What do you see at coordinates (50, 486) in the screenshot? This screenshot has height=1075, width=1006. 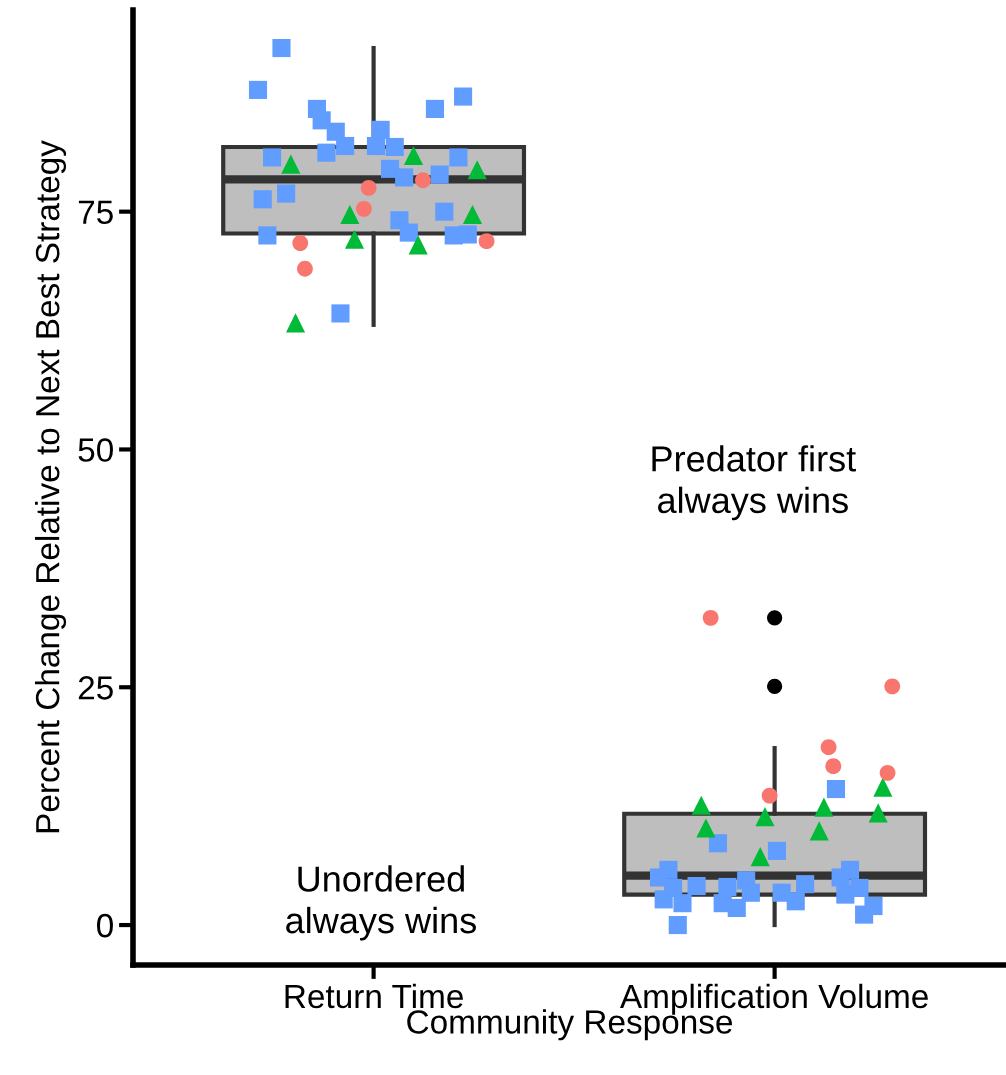 I see `y-axis-title: Percent Change Relative to Next Best Strategy` at bounding box center [50, 486].